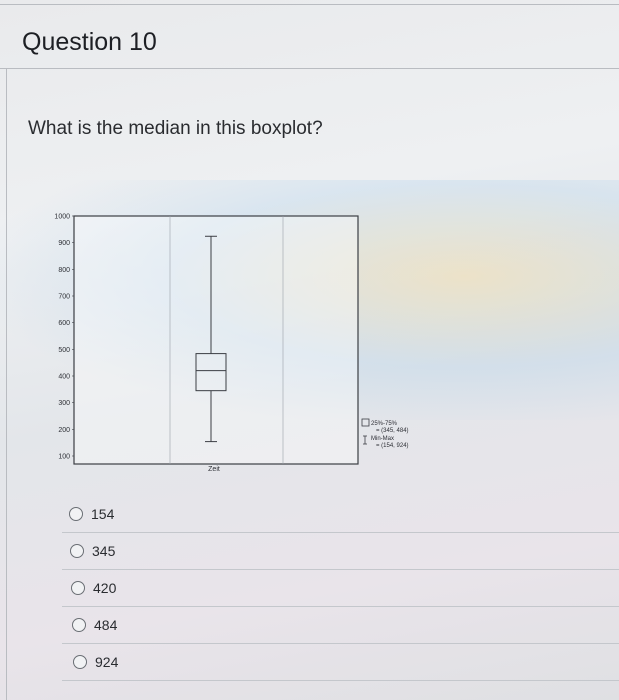 Image resolution: width=619 pixels, height=700 pixels. What do you see at coordinates (6, 384) in the screenshot?
I see `frame-left-border` at bounding box center [6, 384].